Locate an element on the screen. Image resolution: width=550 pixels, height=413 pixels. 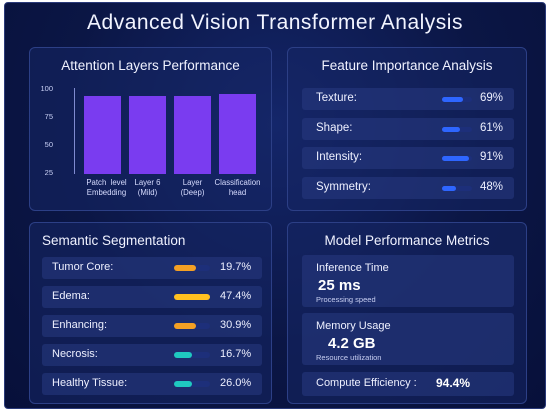
segmentation-value: 16.7% is located at coordinates (236, 354).